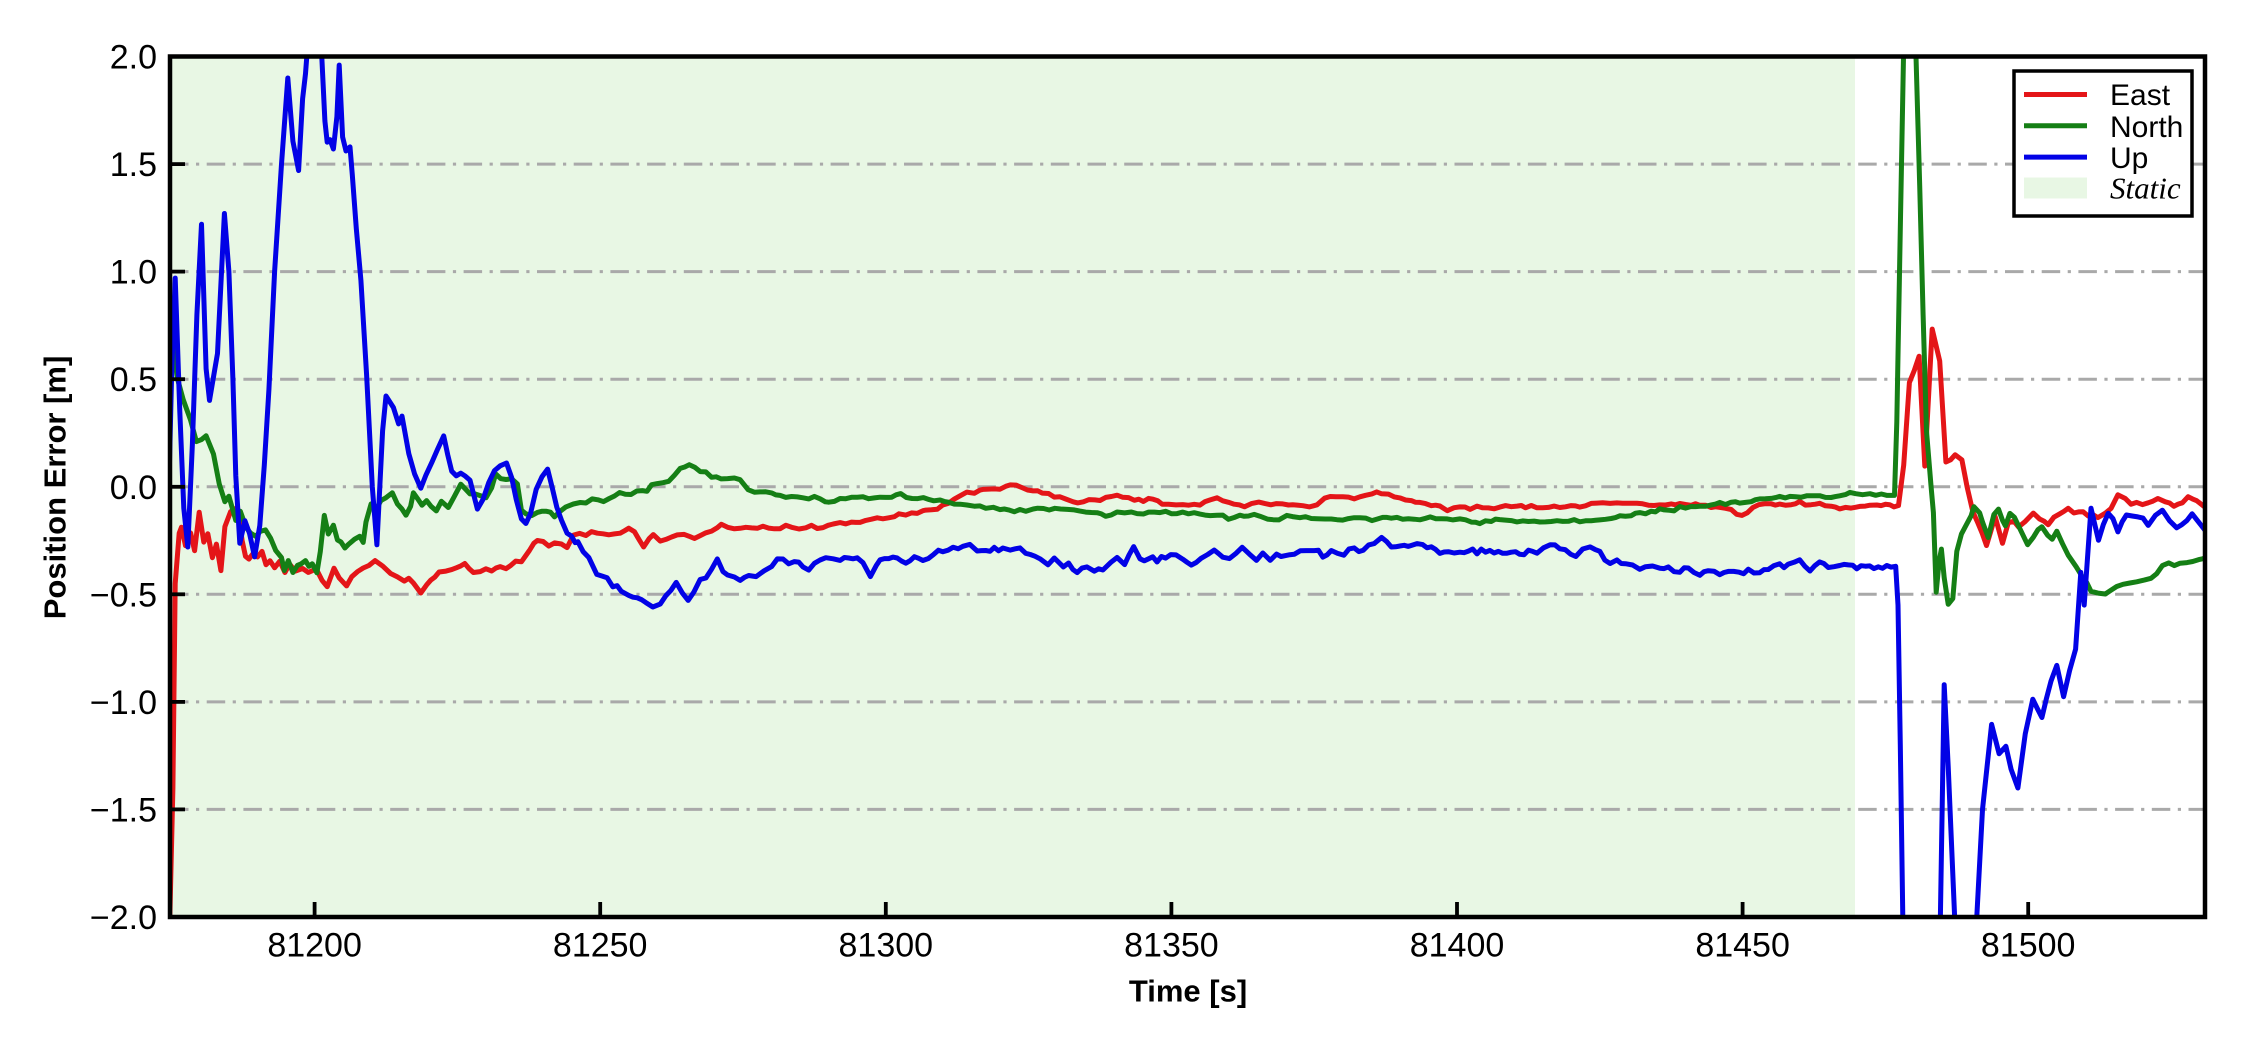  I want to click on svg-text: −2.0, so click(123, 918).